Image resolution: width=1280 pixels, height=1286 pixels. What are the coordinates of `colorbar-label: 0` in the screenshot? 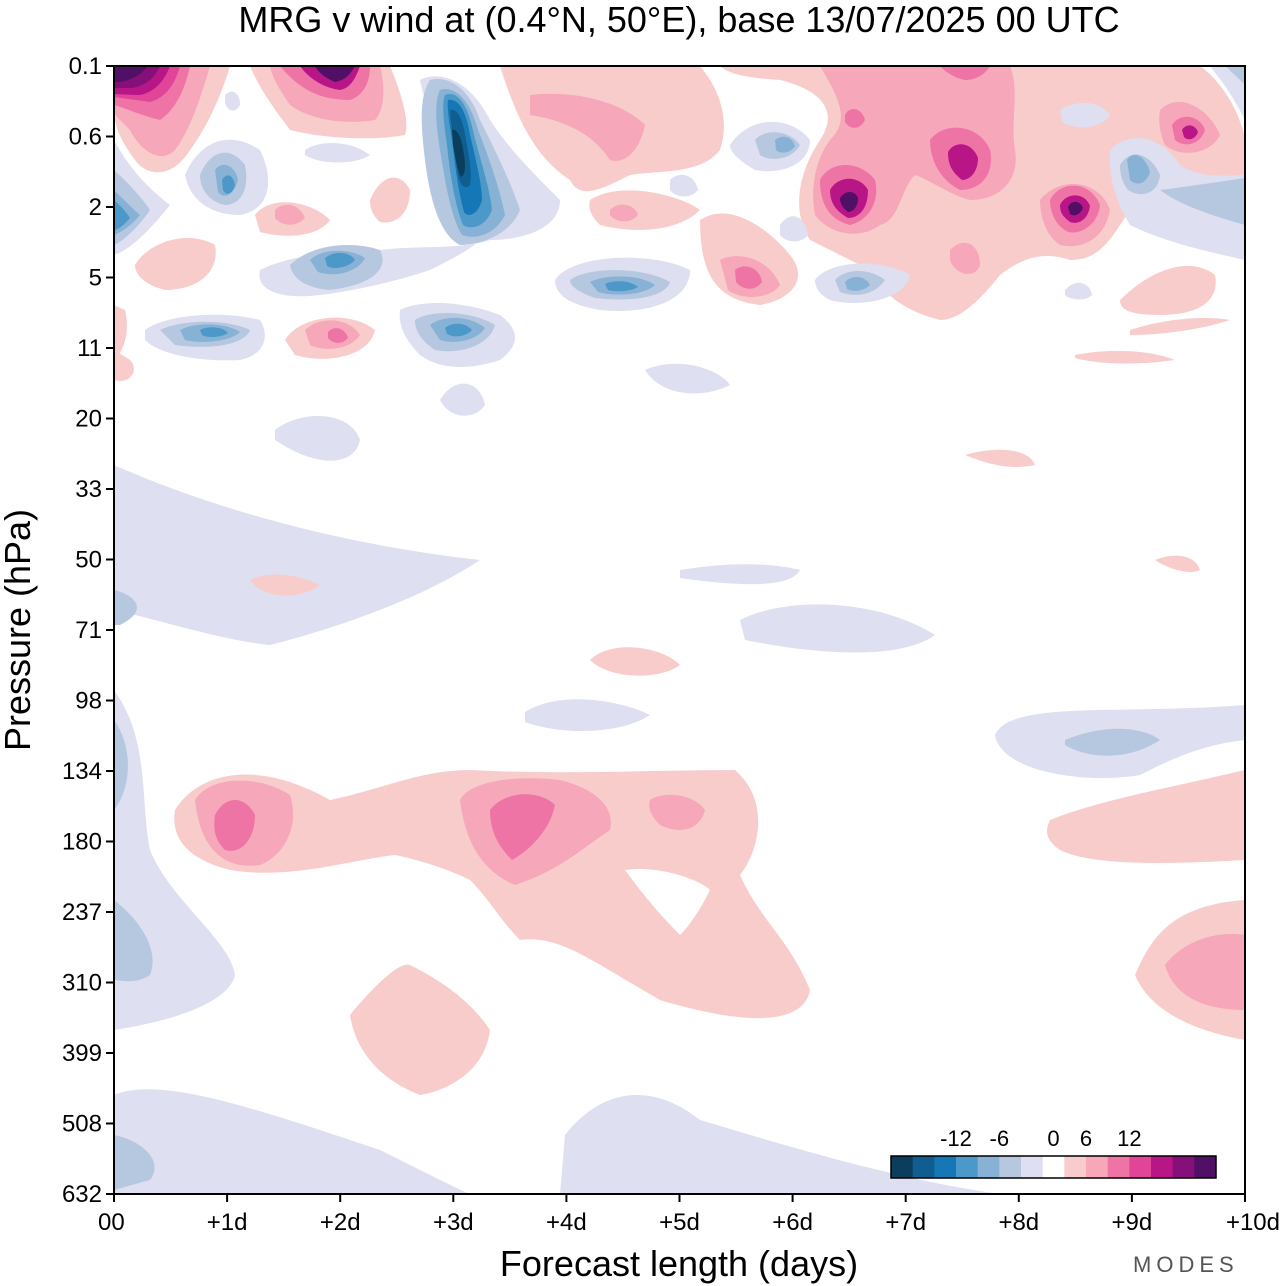 It's located at (1053, 1138).